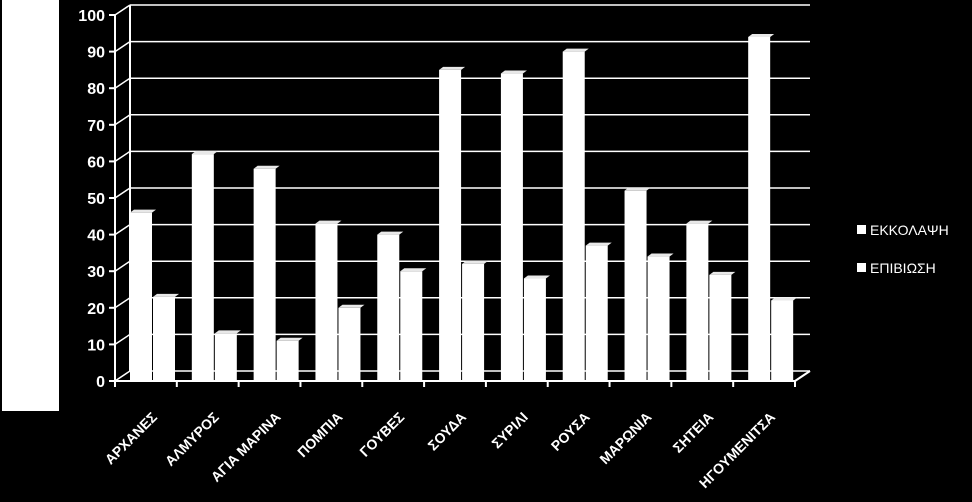 Image resolution: width=972 pixels, height=502 pixels. What do you see at coordinates (509, 430) in the screenshot?
I see `x-category-label: ΣΥΡΙΛΙ` at bounding box center [509, 430].